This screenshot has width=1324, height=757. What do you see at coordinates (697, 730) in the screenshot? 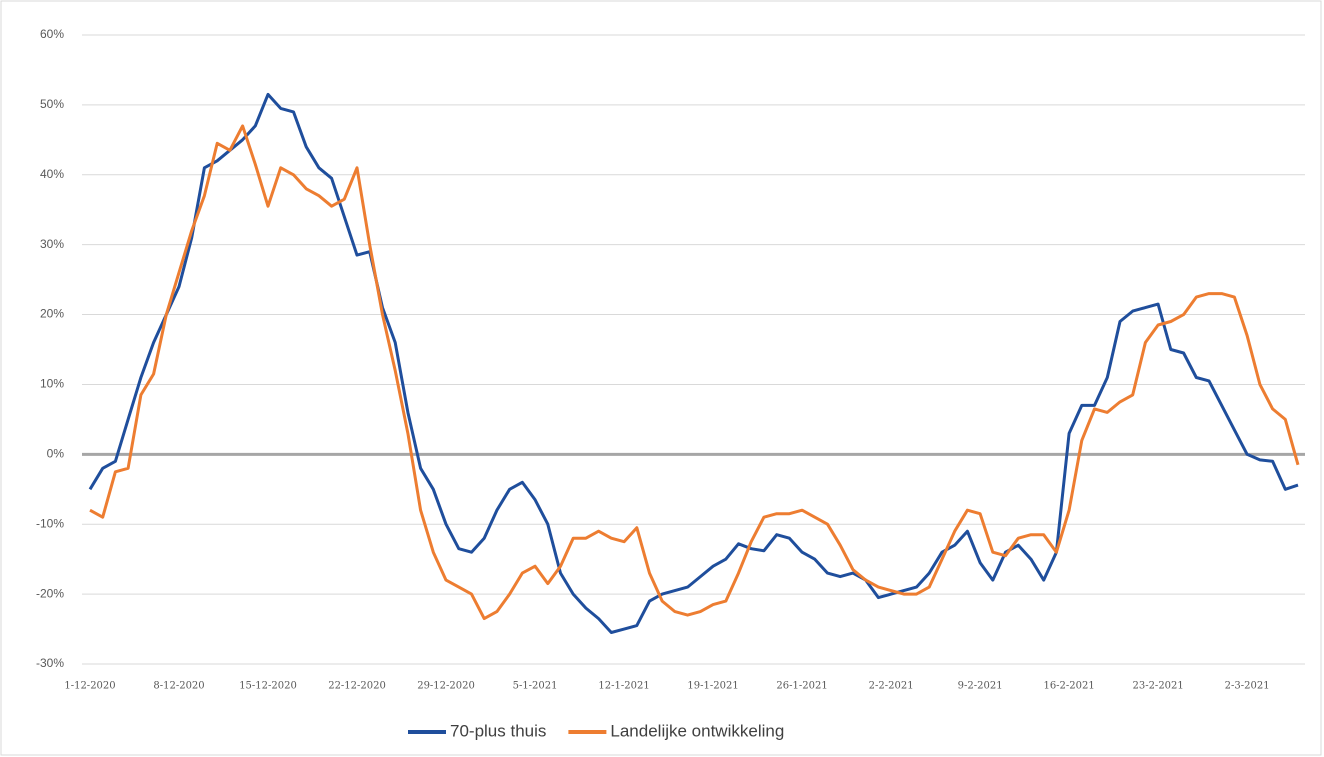
I see `legend-label: Landelijke ontwikkeling` at bounding box center [697, 730].